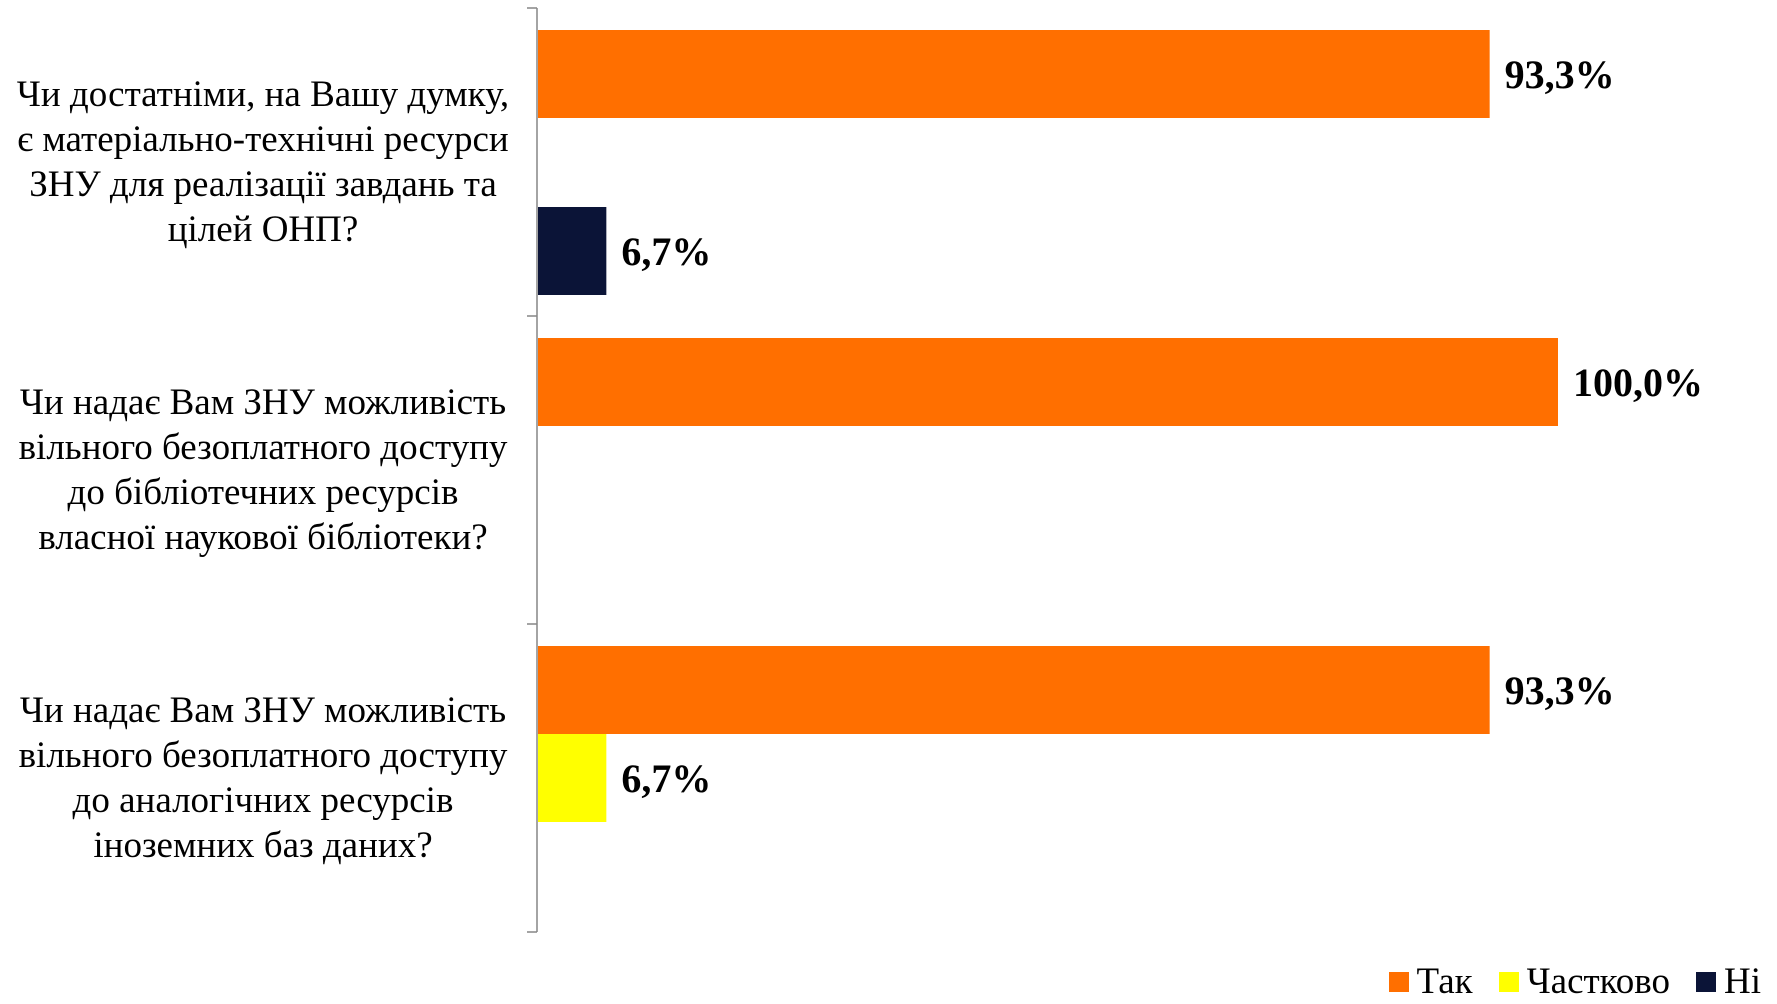 This screenshot has height=1004, width=1777. I want to click on legend-label-chastkovo: Частково, so click(1598, 981).